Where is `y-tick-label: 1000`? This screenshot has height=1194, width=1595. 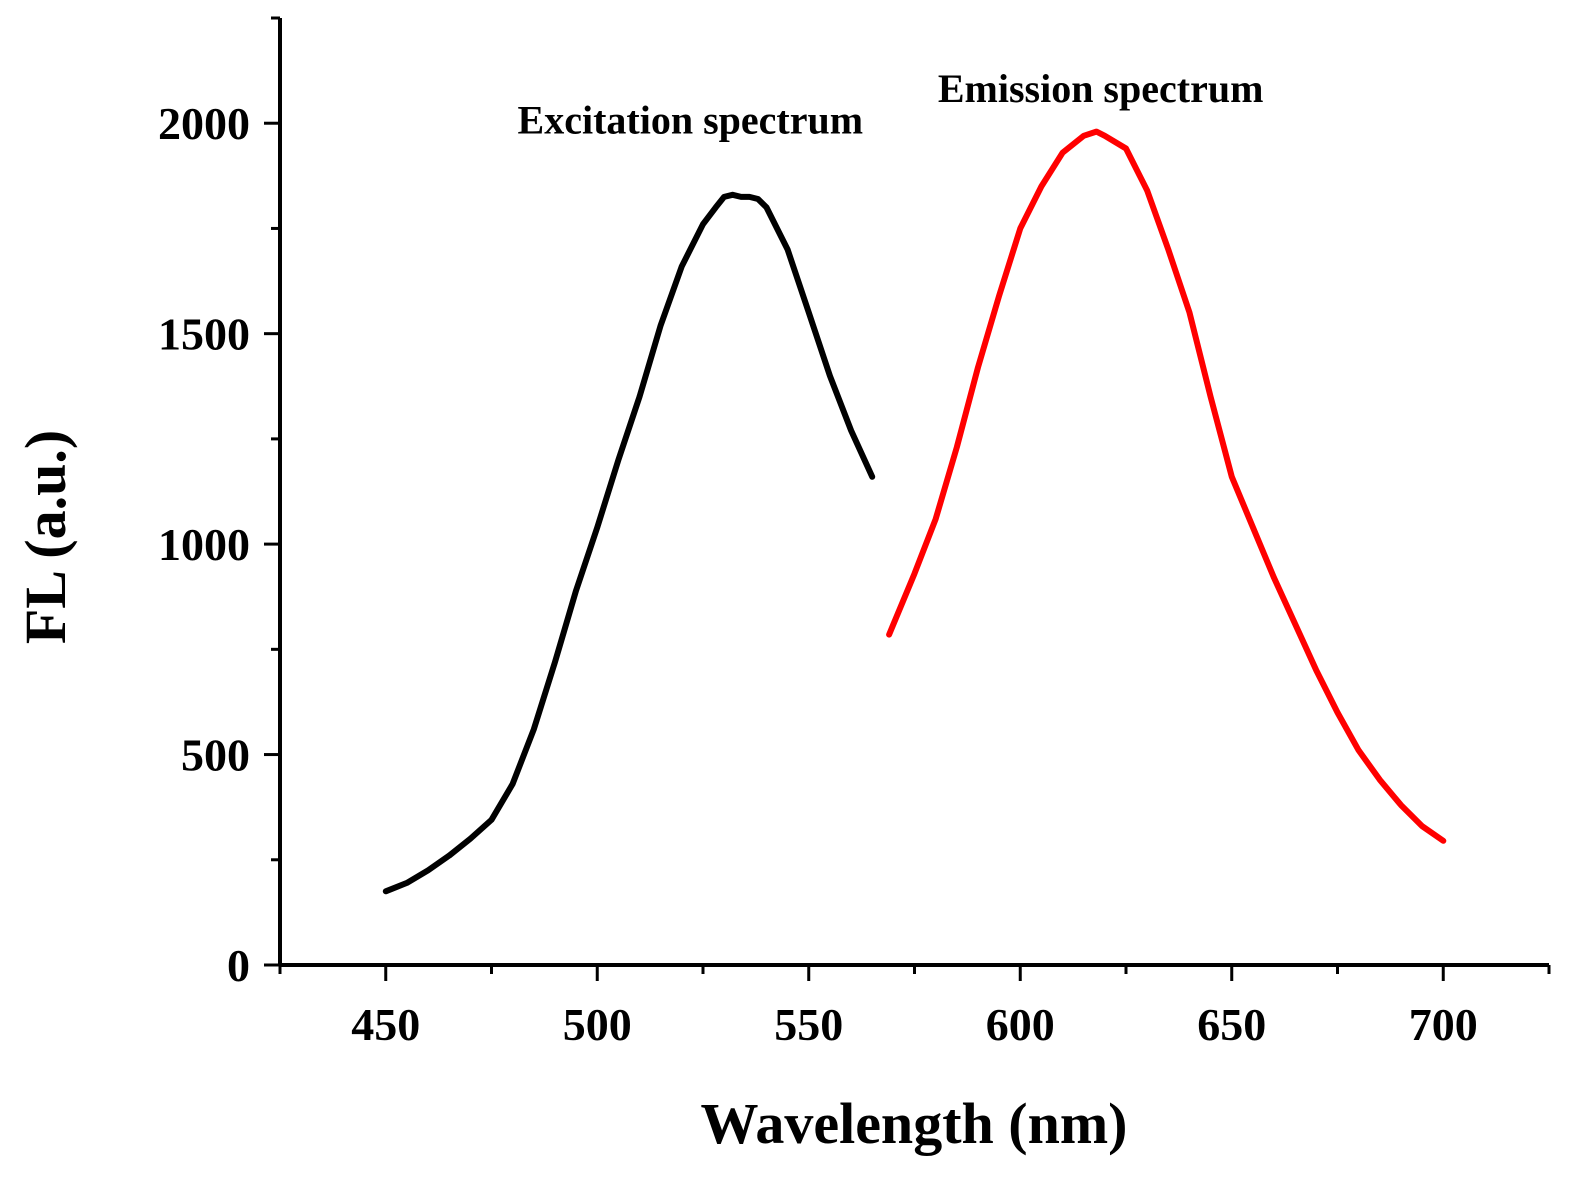 y-tick-label: 1000 is located at coordinates (204, 544).